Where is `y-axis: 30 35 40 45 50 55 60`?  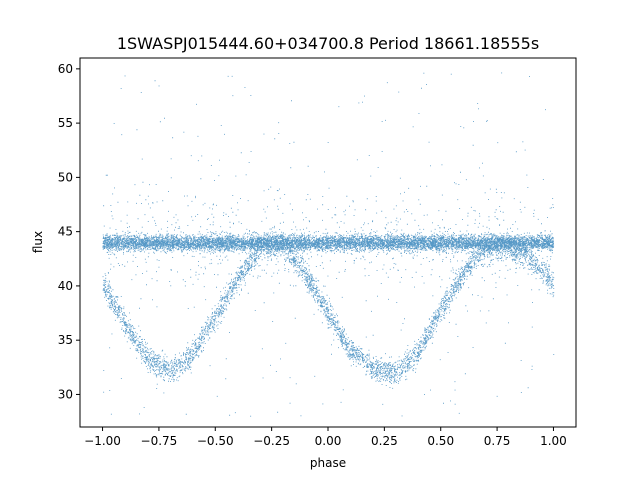
y-axis: 30 35 40 45 50 55 60 is located at coordinates (69, 231).